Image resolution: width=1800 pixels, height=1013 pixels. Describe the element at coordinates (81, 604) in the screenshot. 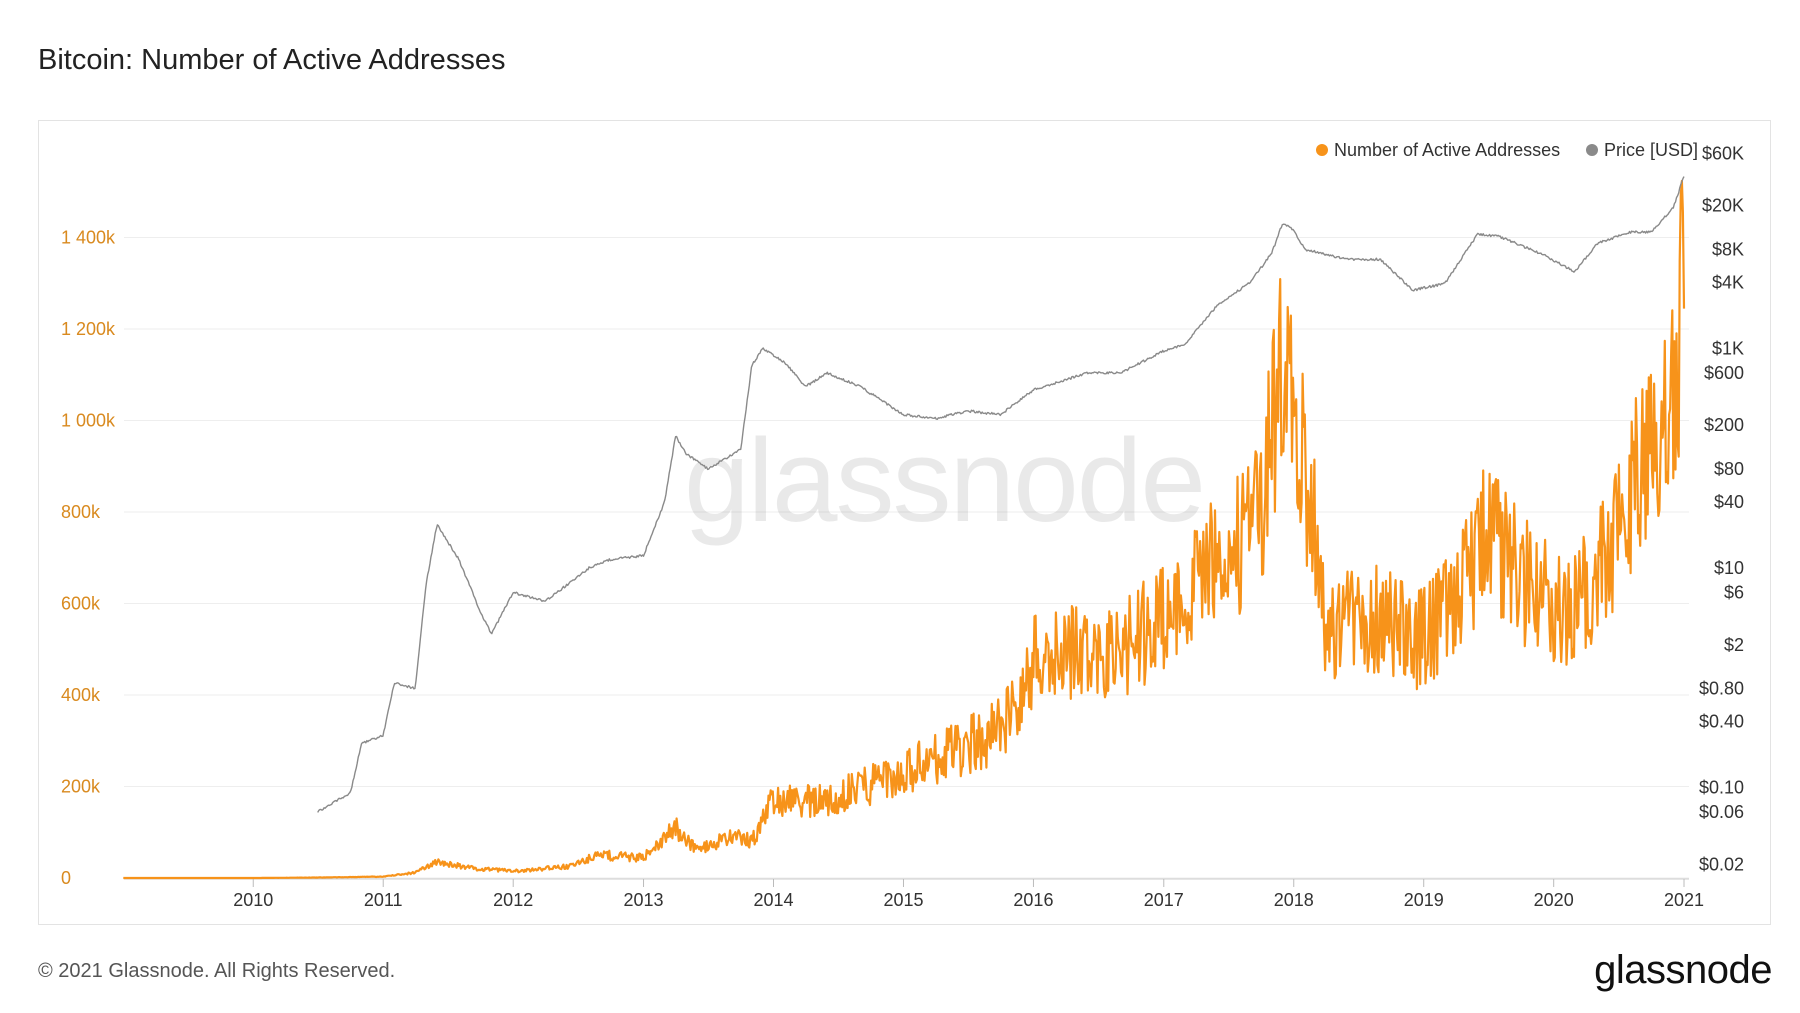

I see `y-left-tick-label: 600k` at that location.